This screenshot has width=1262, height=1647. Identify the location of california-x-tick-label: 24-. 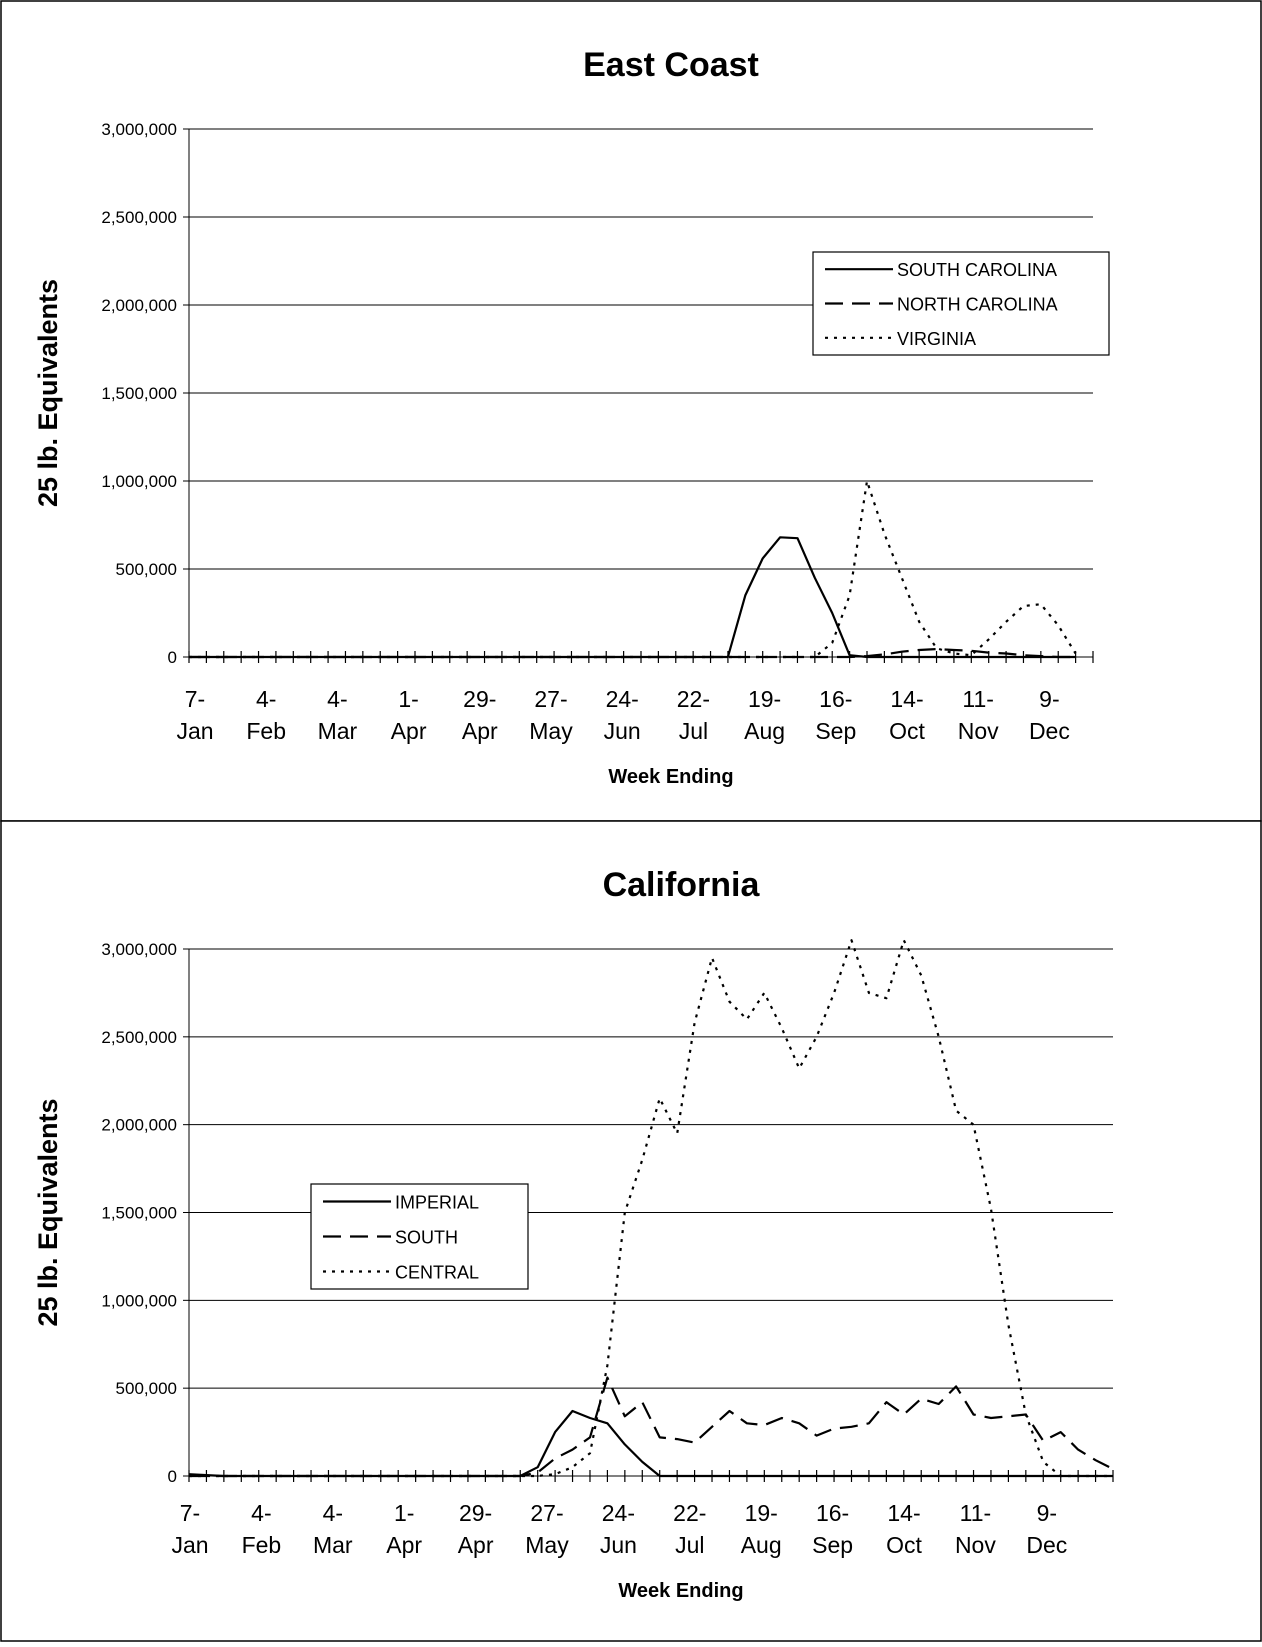
(618, 1513).